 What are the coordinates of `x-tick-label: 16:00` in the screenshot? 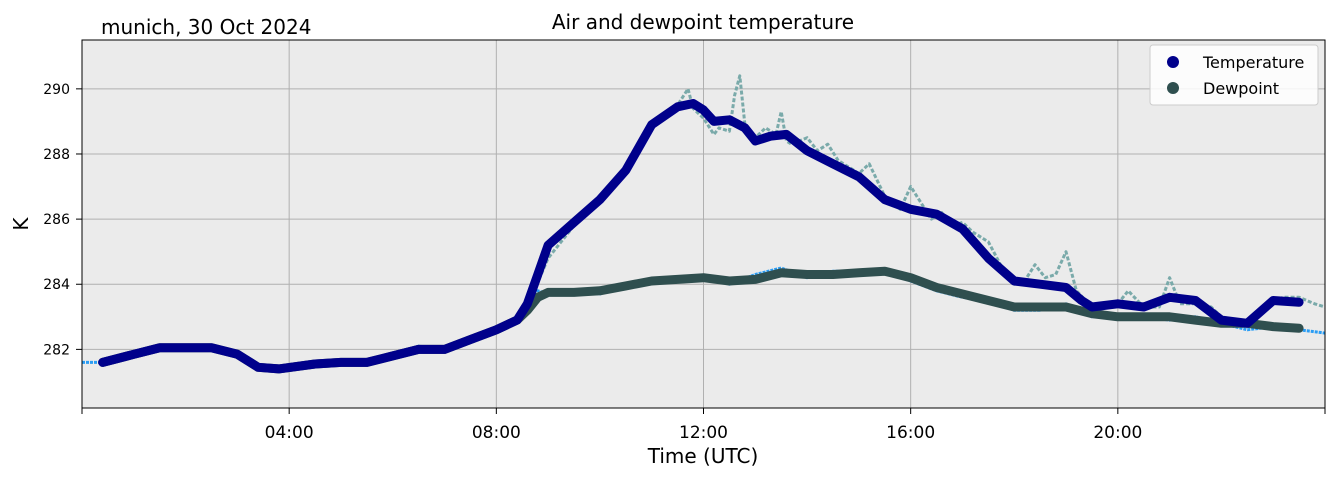 It's located at (910, 433).